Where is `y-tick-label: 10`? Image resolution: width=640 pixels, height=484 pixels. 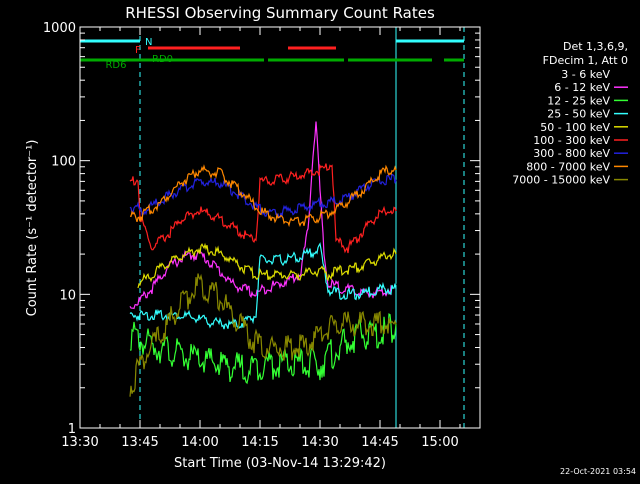
y-tick-label: 10 is located at coordinates (67, 295).